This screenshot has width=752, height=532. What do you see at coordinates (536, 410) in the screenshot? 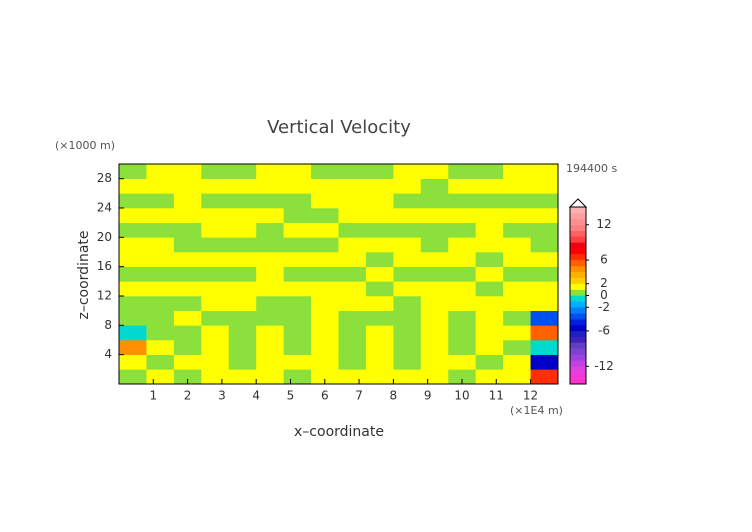
I see `x-unit: (×1E4 m)` at bounding box center [536, 410].